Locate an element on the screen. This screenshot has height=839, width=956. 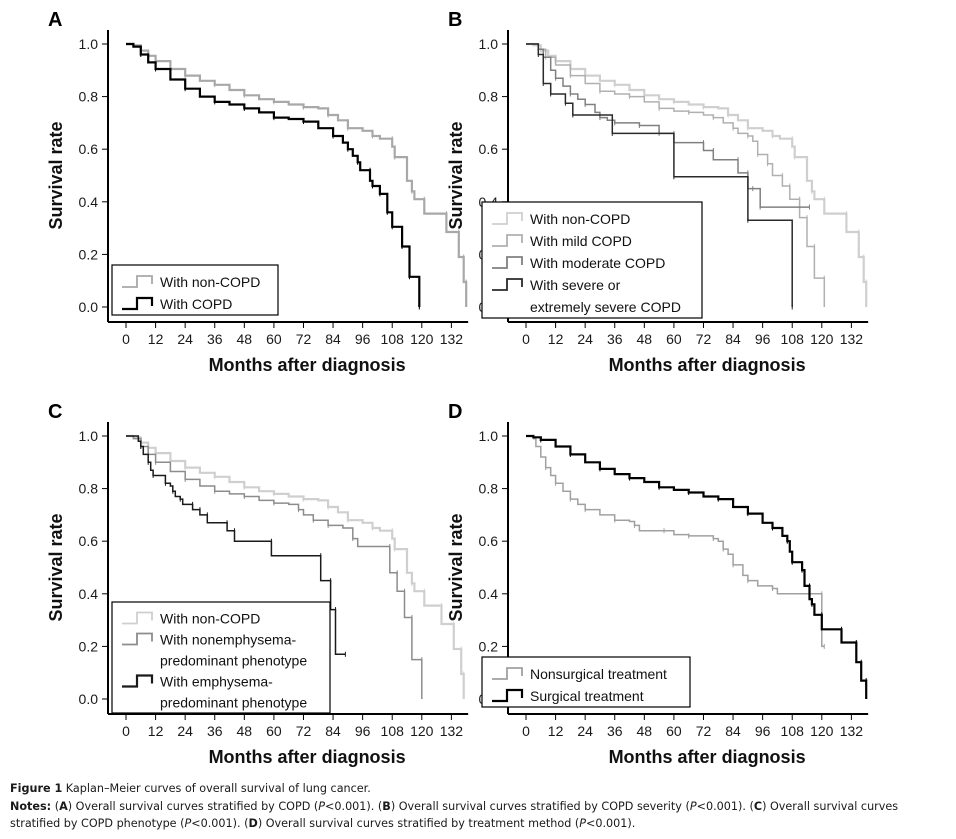
legend-label: With moderate COPD is located at coordinates (597, 263).